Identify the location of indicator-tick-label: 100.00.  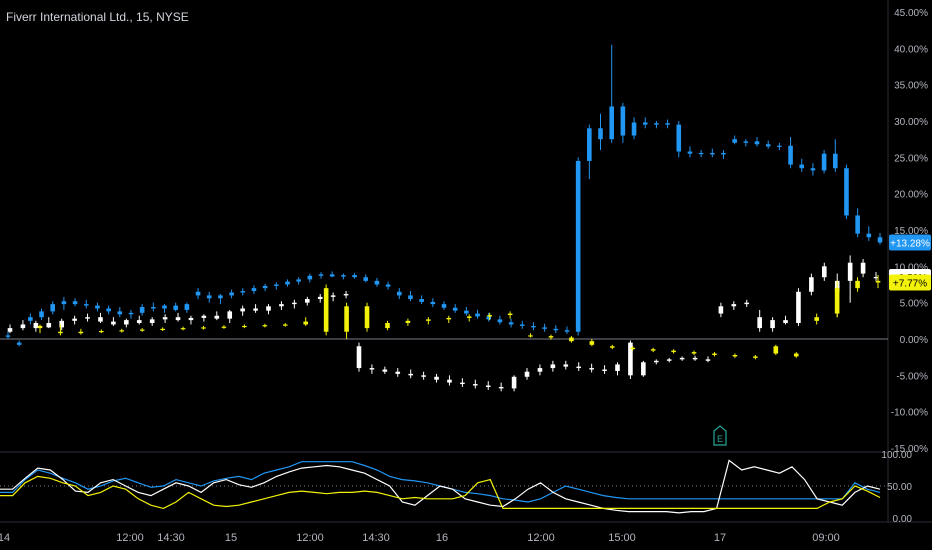
(896, 455).